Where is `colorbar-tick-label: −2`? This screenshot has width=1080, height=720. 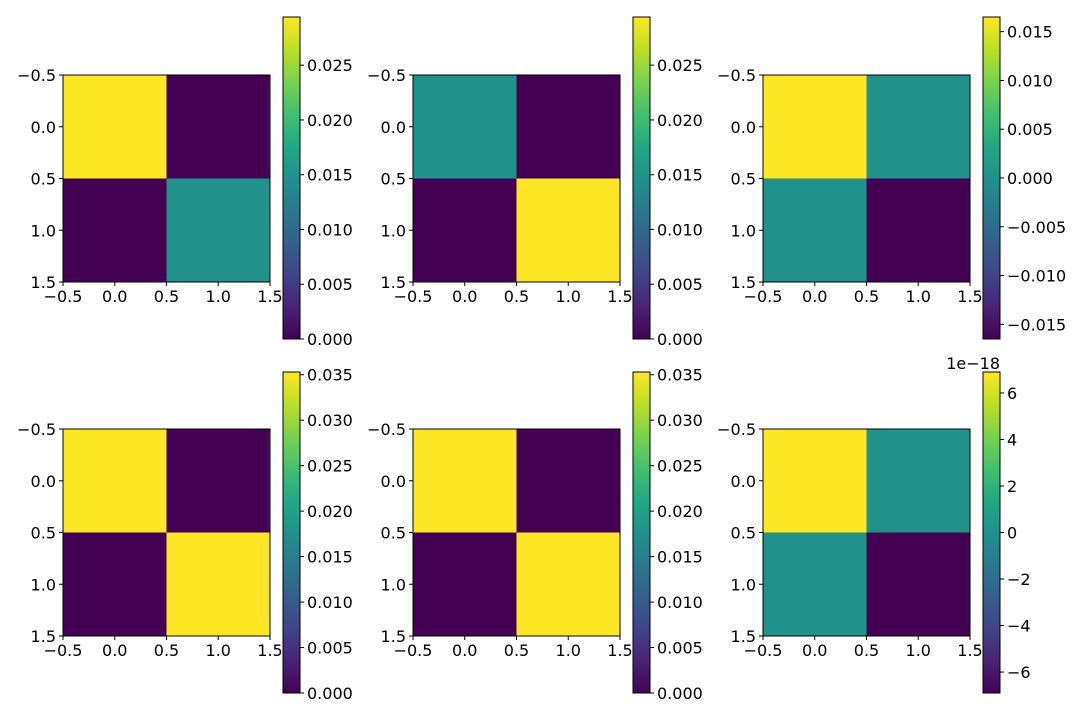 colorbar-tick-label: −2 is located at coordinates (1019, 579).